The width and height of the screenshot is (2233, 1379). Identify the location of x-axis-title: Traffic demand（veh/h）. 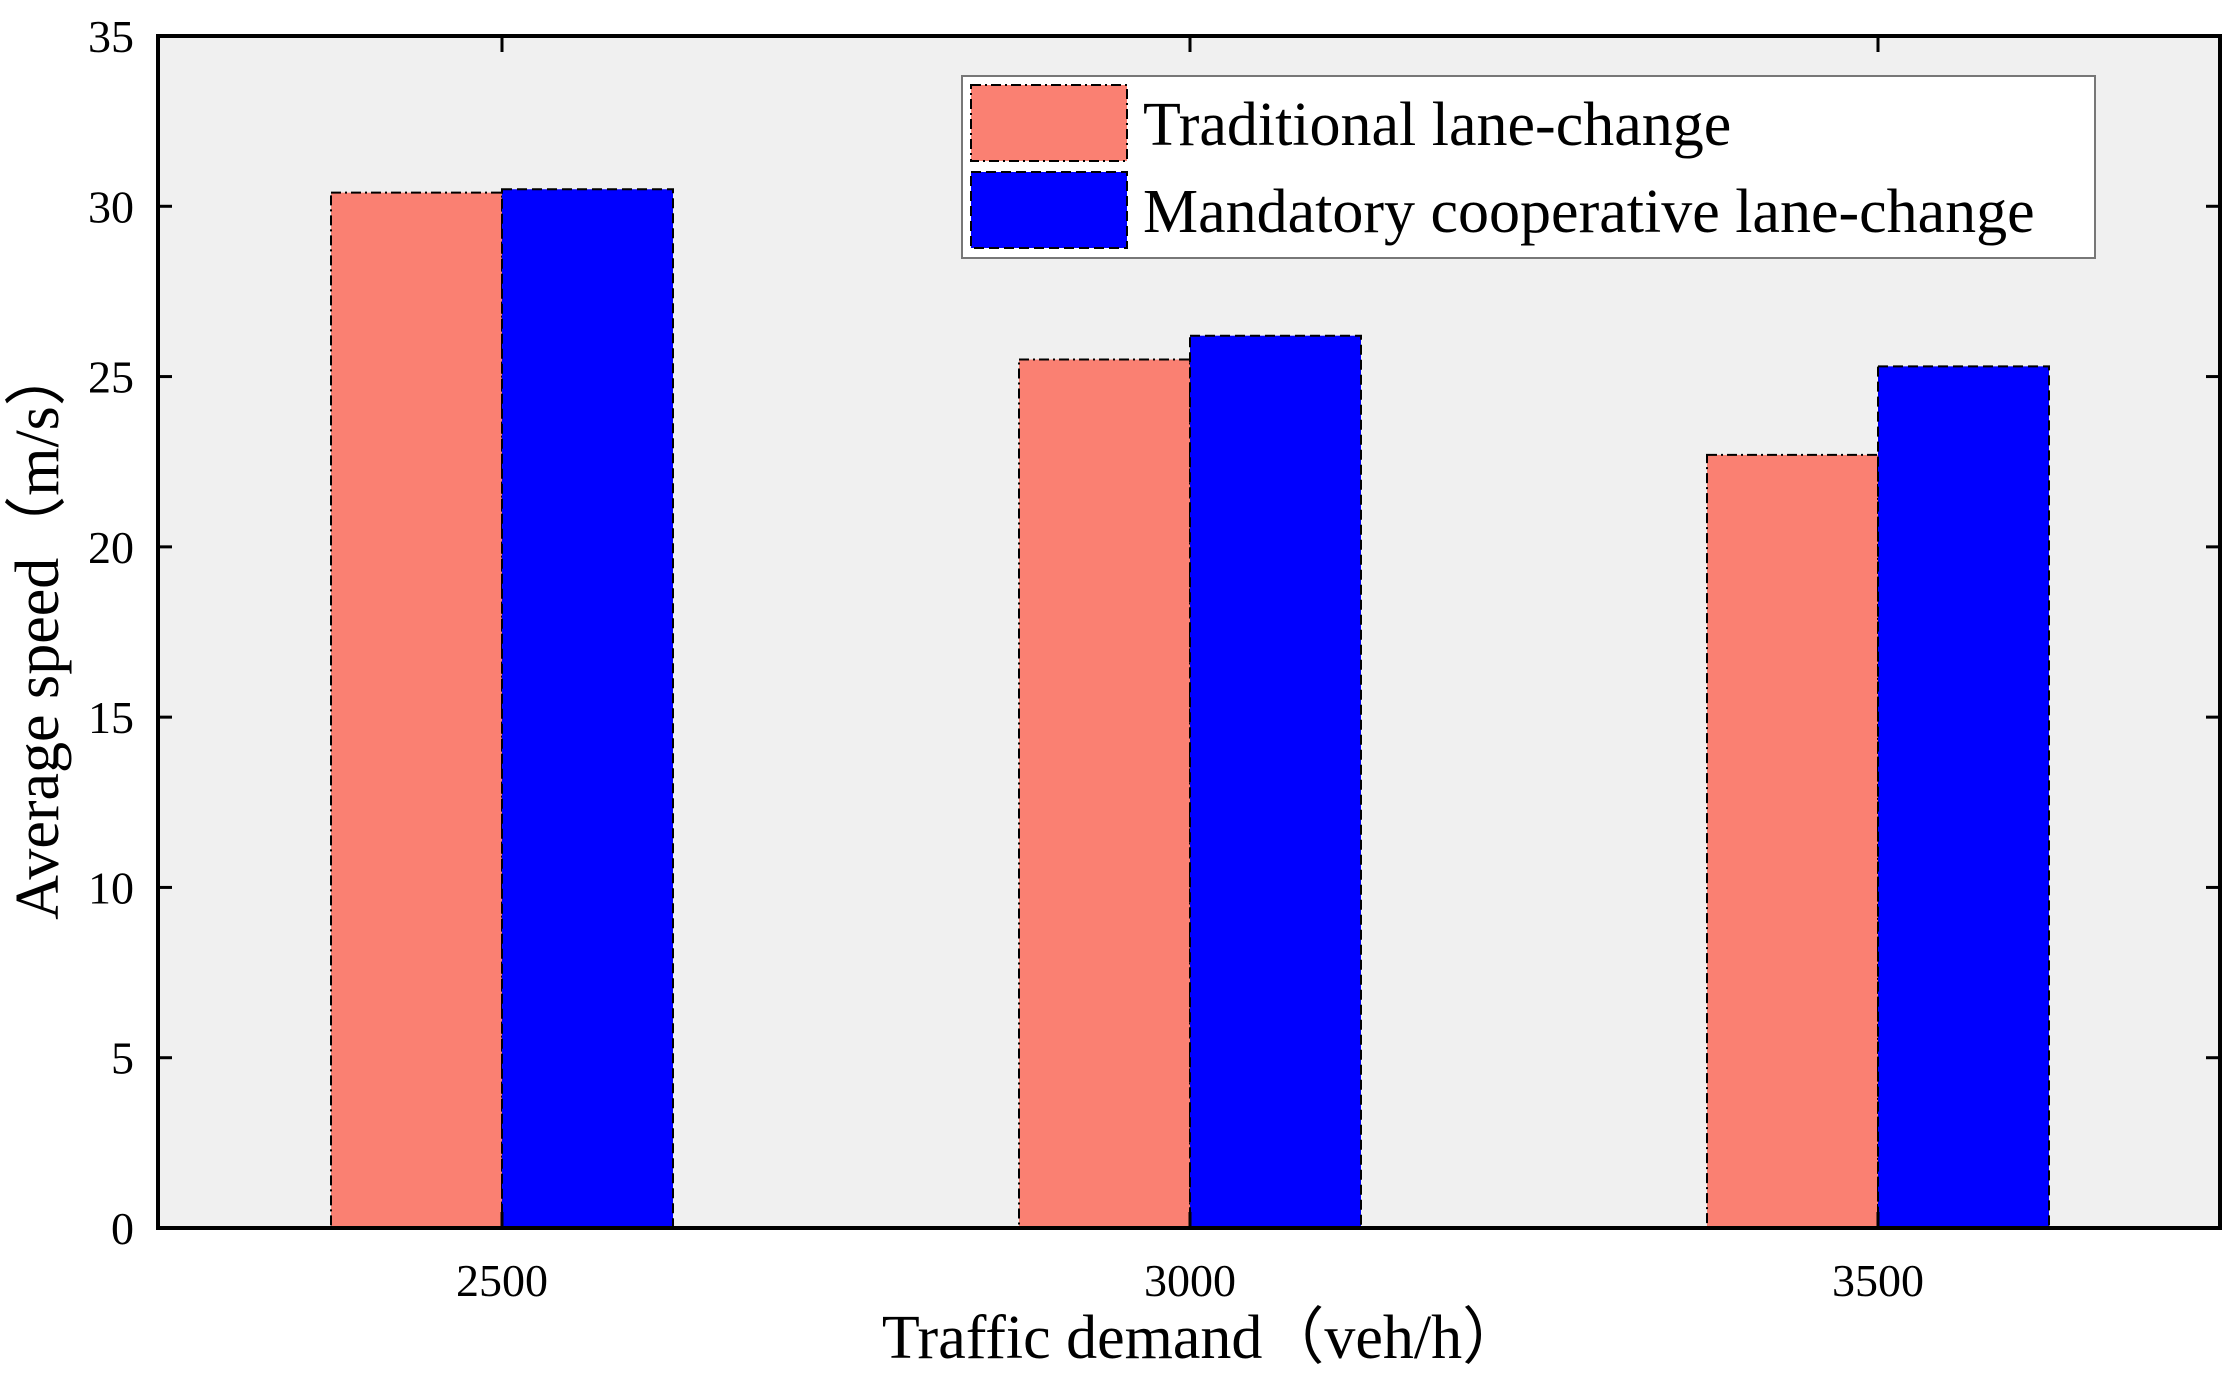
(1203, 1338).